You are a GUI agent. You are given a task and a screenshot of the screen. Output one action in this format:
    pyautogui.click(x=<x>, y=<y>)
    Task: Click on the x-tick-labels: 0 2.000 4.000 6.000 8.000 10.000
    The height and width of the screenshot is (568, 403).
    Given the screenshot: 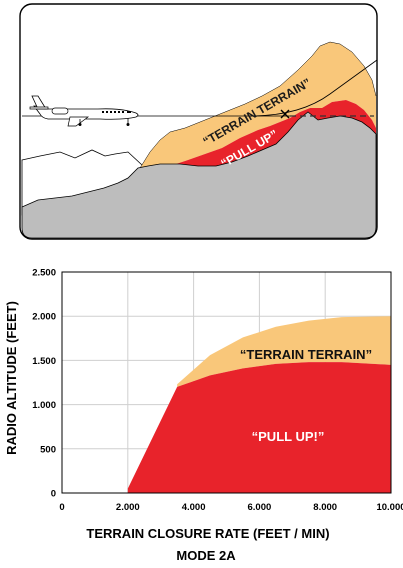 What is the action you would take?
    pyautogui.click(x=231, y=507)
    